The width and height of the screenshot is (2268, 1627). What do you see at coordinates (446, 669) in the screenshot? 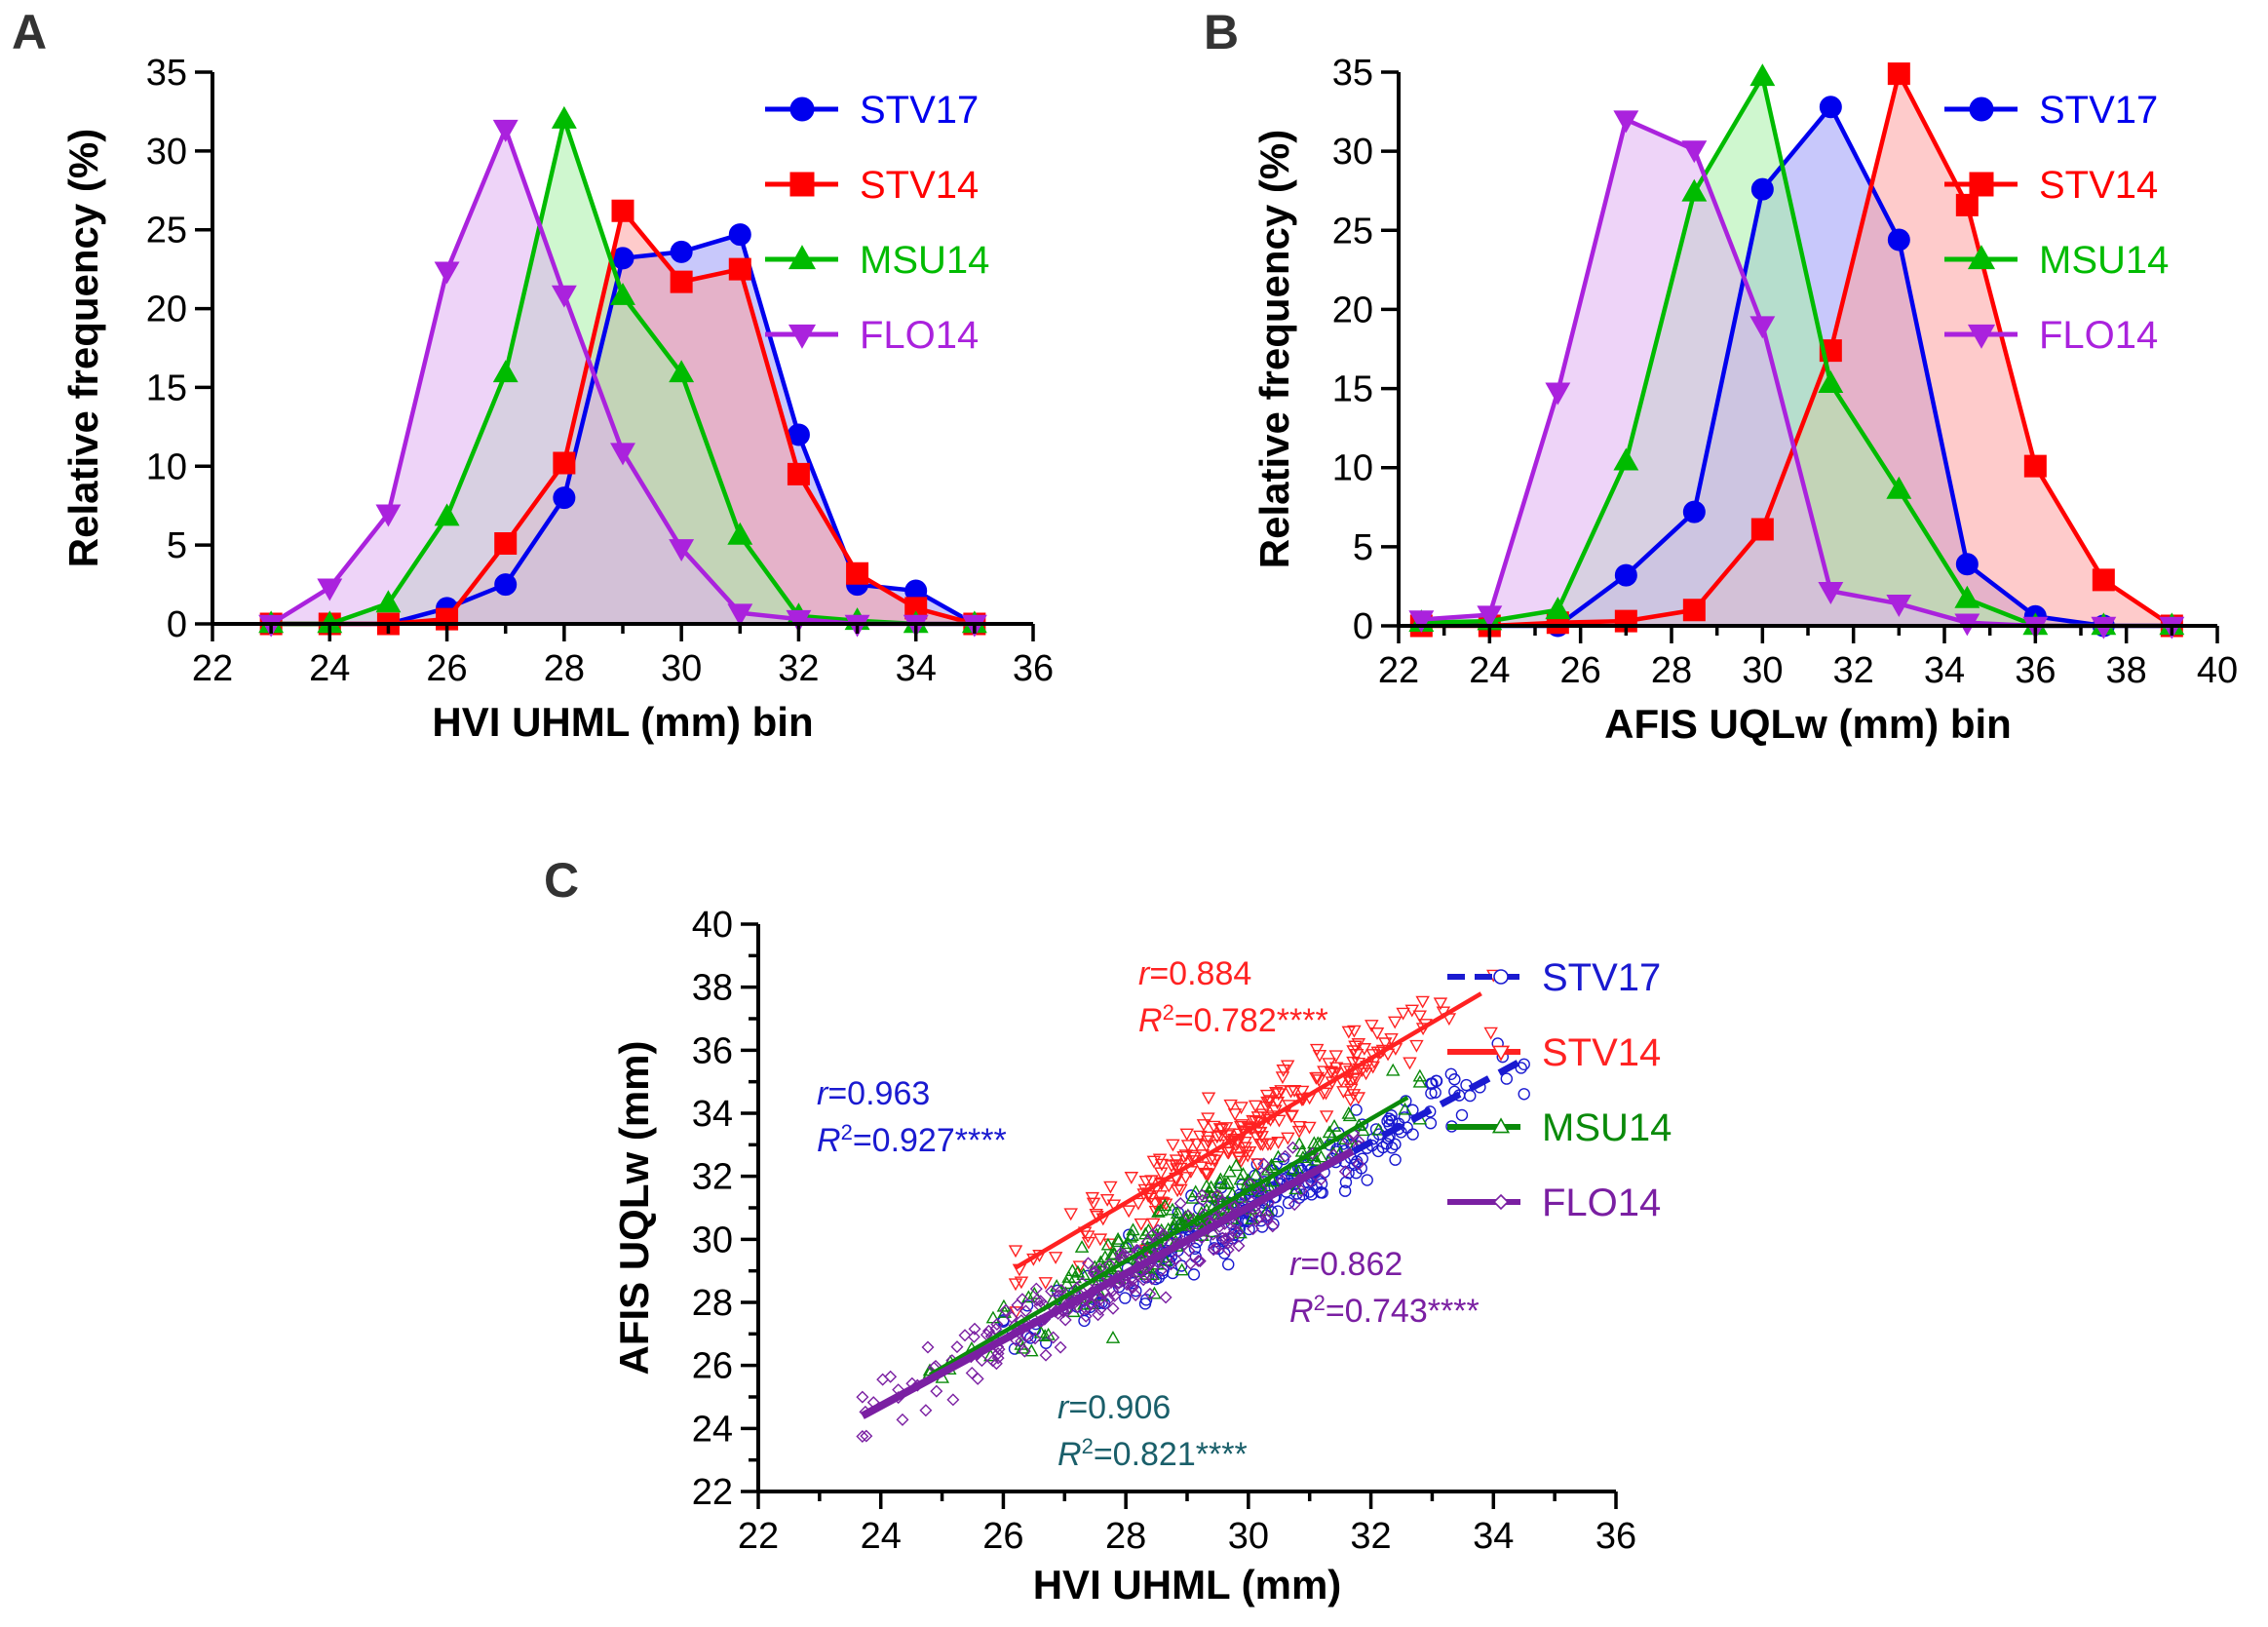
I see `x-tick-label: 26` at bounding box center [446, 669].